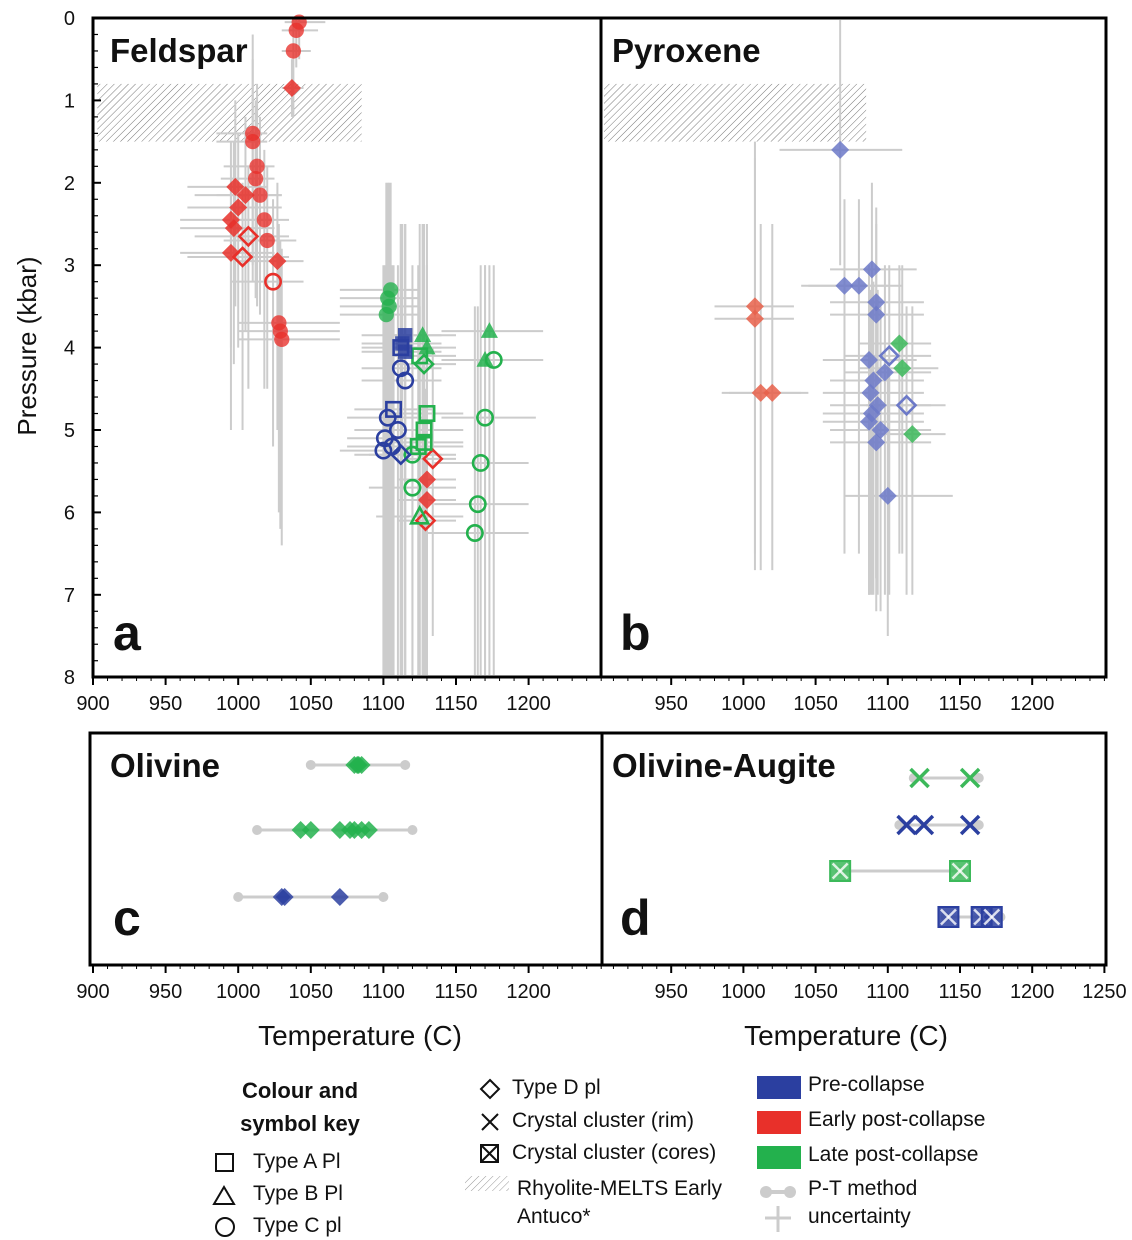 This screenshot has height=1240, width=1132. What do you see at coordinates (893, 1154) in the screenshot?
I see `legend-late-post-collapse-label: Late post-collapse` at bounding box center [893, 1154].